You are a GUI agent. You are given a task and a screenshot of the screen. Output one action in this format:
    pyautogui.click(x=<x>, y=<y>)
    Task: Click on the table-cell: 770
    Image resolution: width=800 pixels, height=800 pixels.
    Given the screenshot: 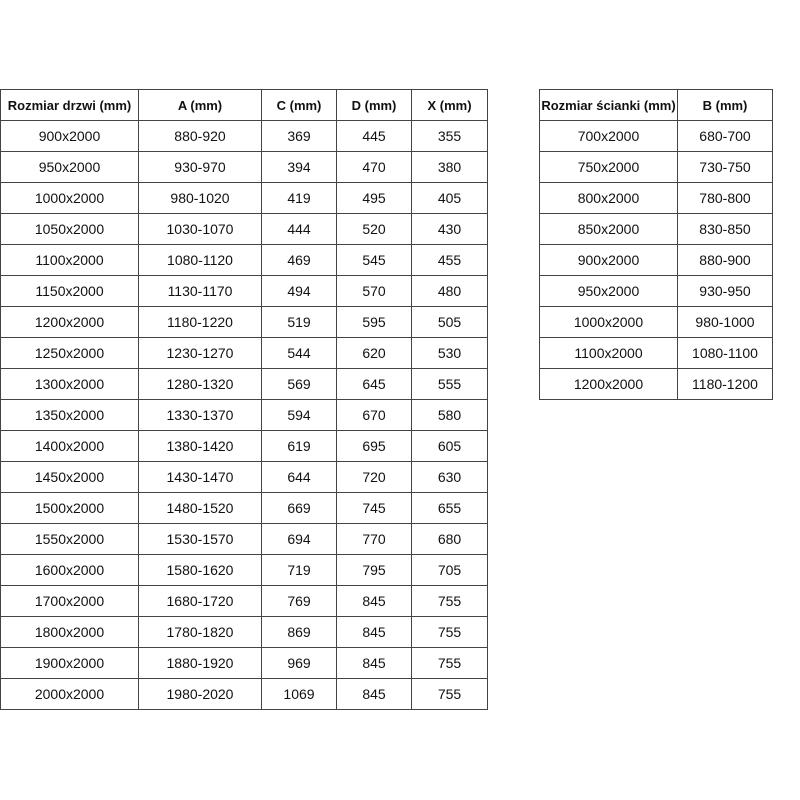 What is the action you would take?
    pyautogui.click(x=374, y=539)
    